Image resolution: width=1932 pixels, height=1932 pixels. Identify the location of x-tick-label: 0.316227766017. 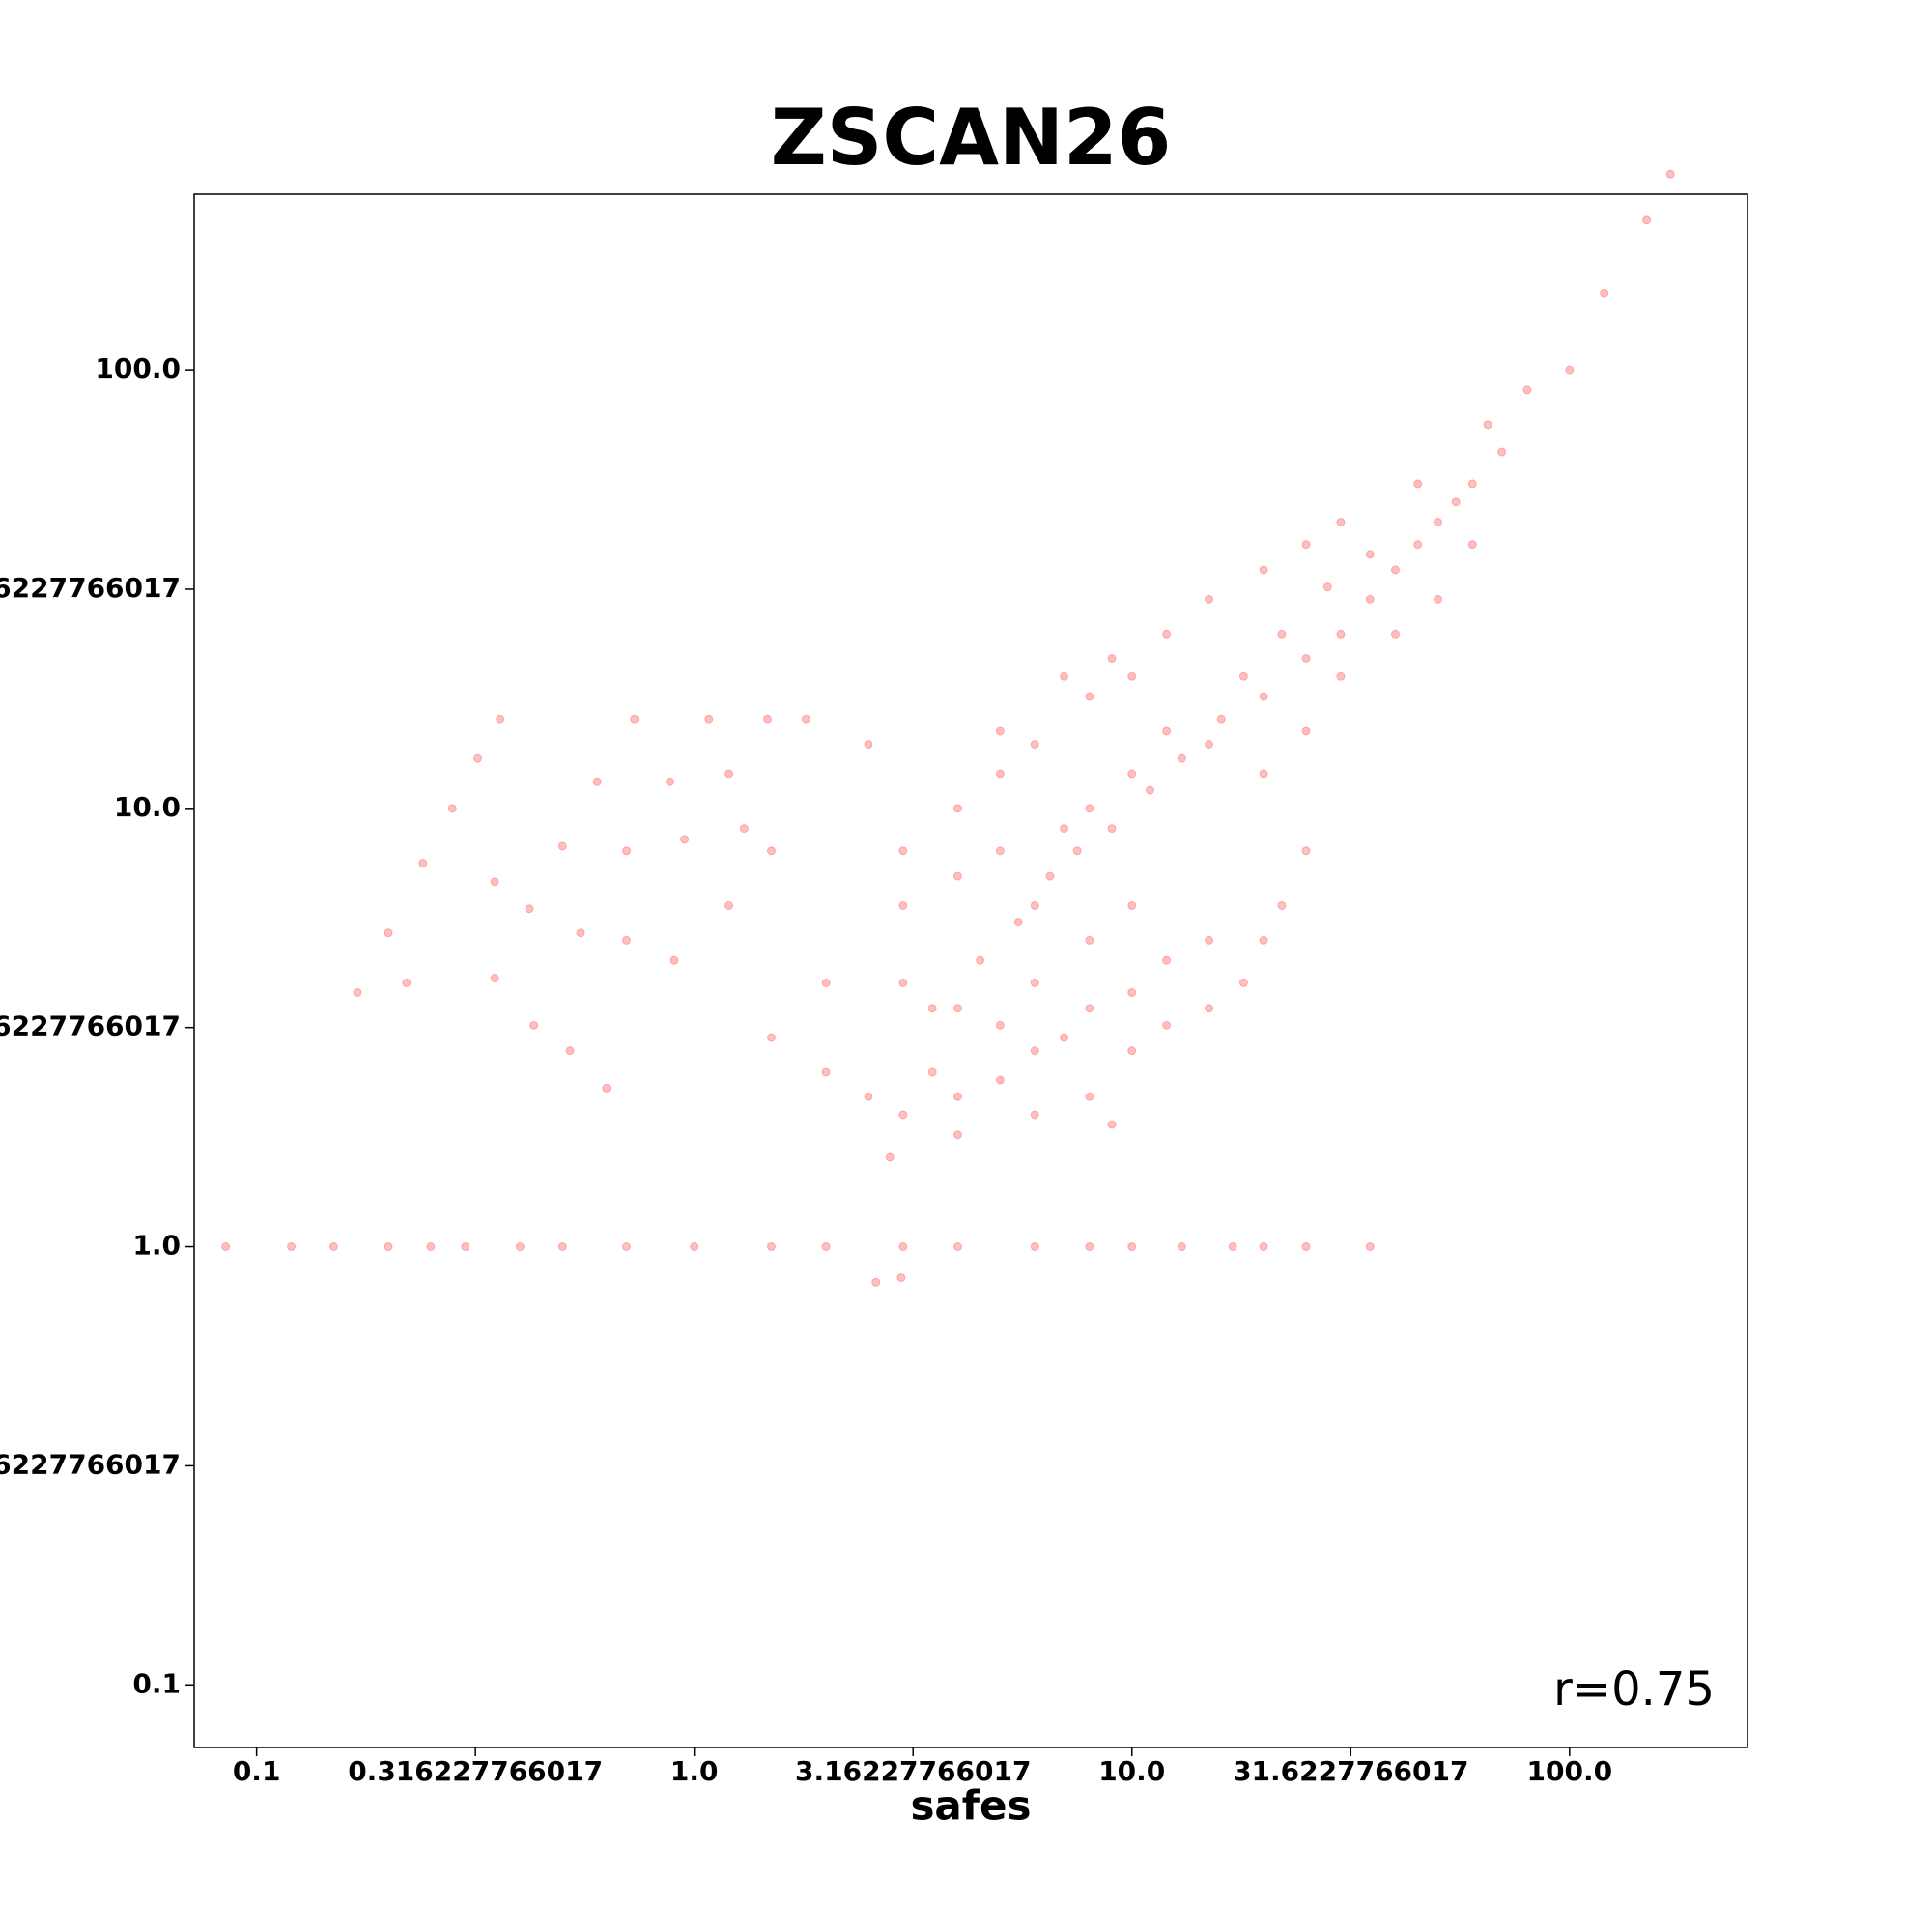
(475, 1771).